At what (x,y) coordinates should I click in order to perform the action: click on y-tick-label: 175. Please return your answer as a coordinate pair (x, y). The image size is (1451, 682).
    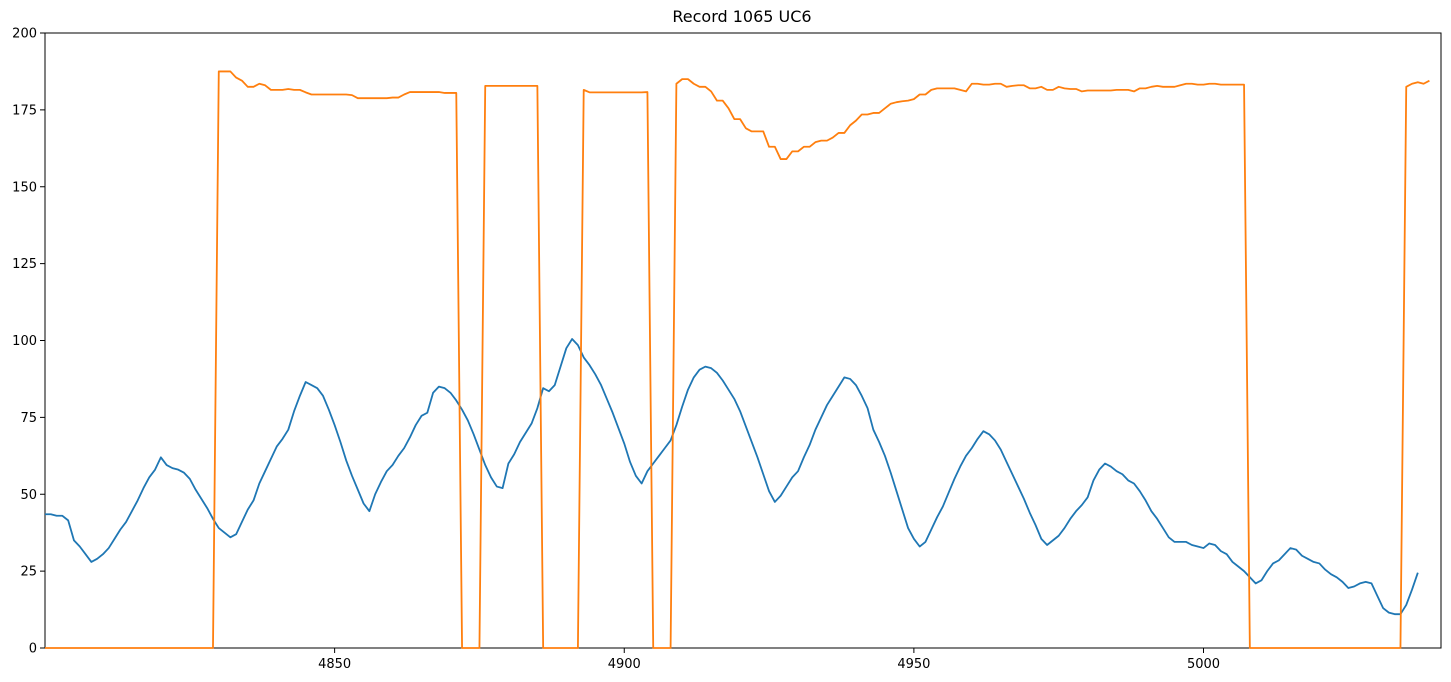
    Looking at the image, I should click on (24, 110).